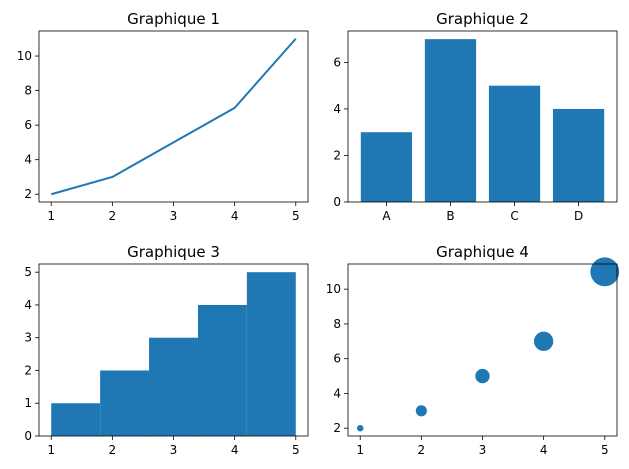 This screenshot has height=469, width=629. What do you see at coordinates (514, 143) in the screenshot?
I see `bar-C` at bounding box center [514, 143].